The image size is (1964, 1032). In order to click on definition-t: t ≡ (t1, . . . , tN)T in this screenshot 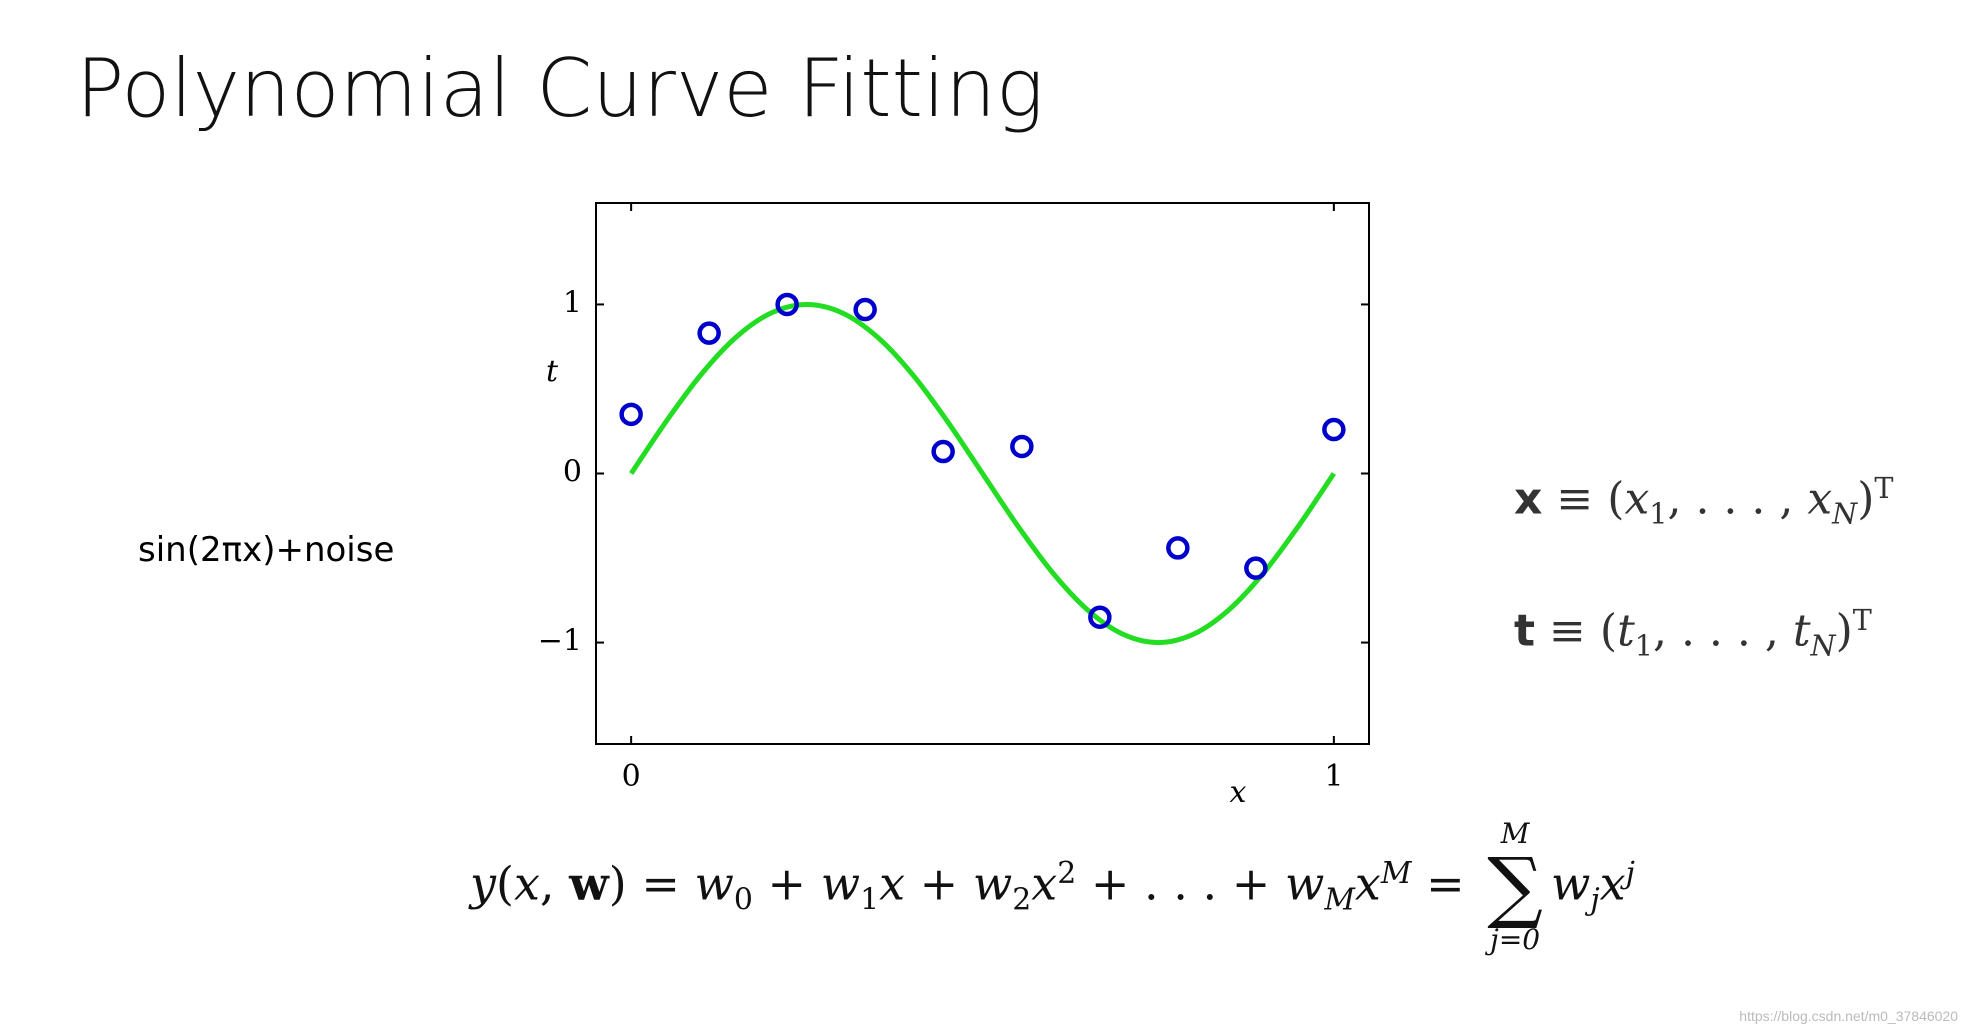, I will do `click(1693, 607)`.